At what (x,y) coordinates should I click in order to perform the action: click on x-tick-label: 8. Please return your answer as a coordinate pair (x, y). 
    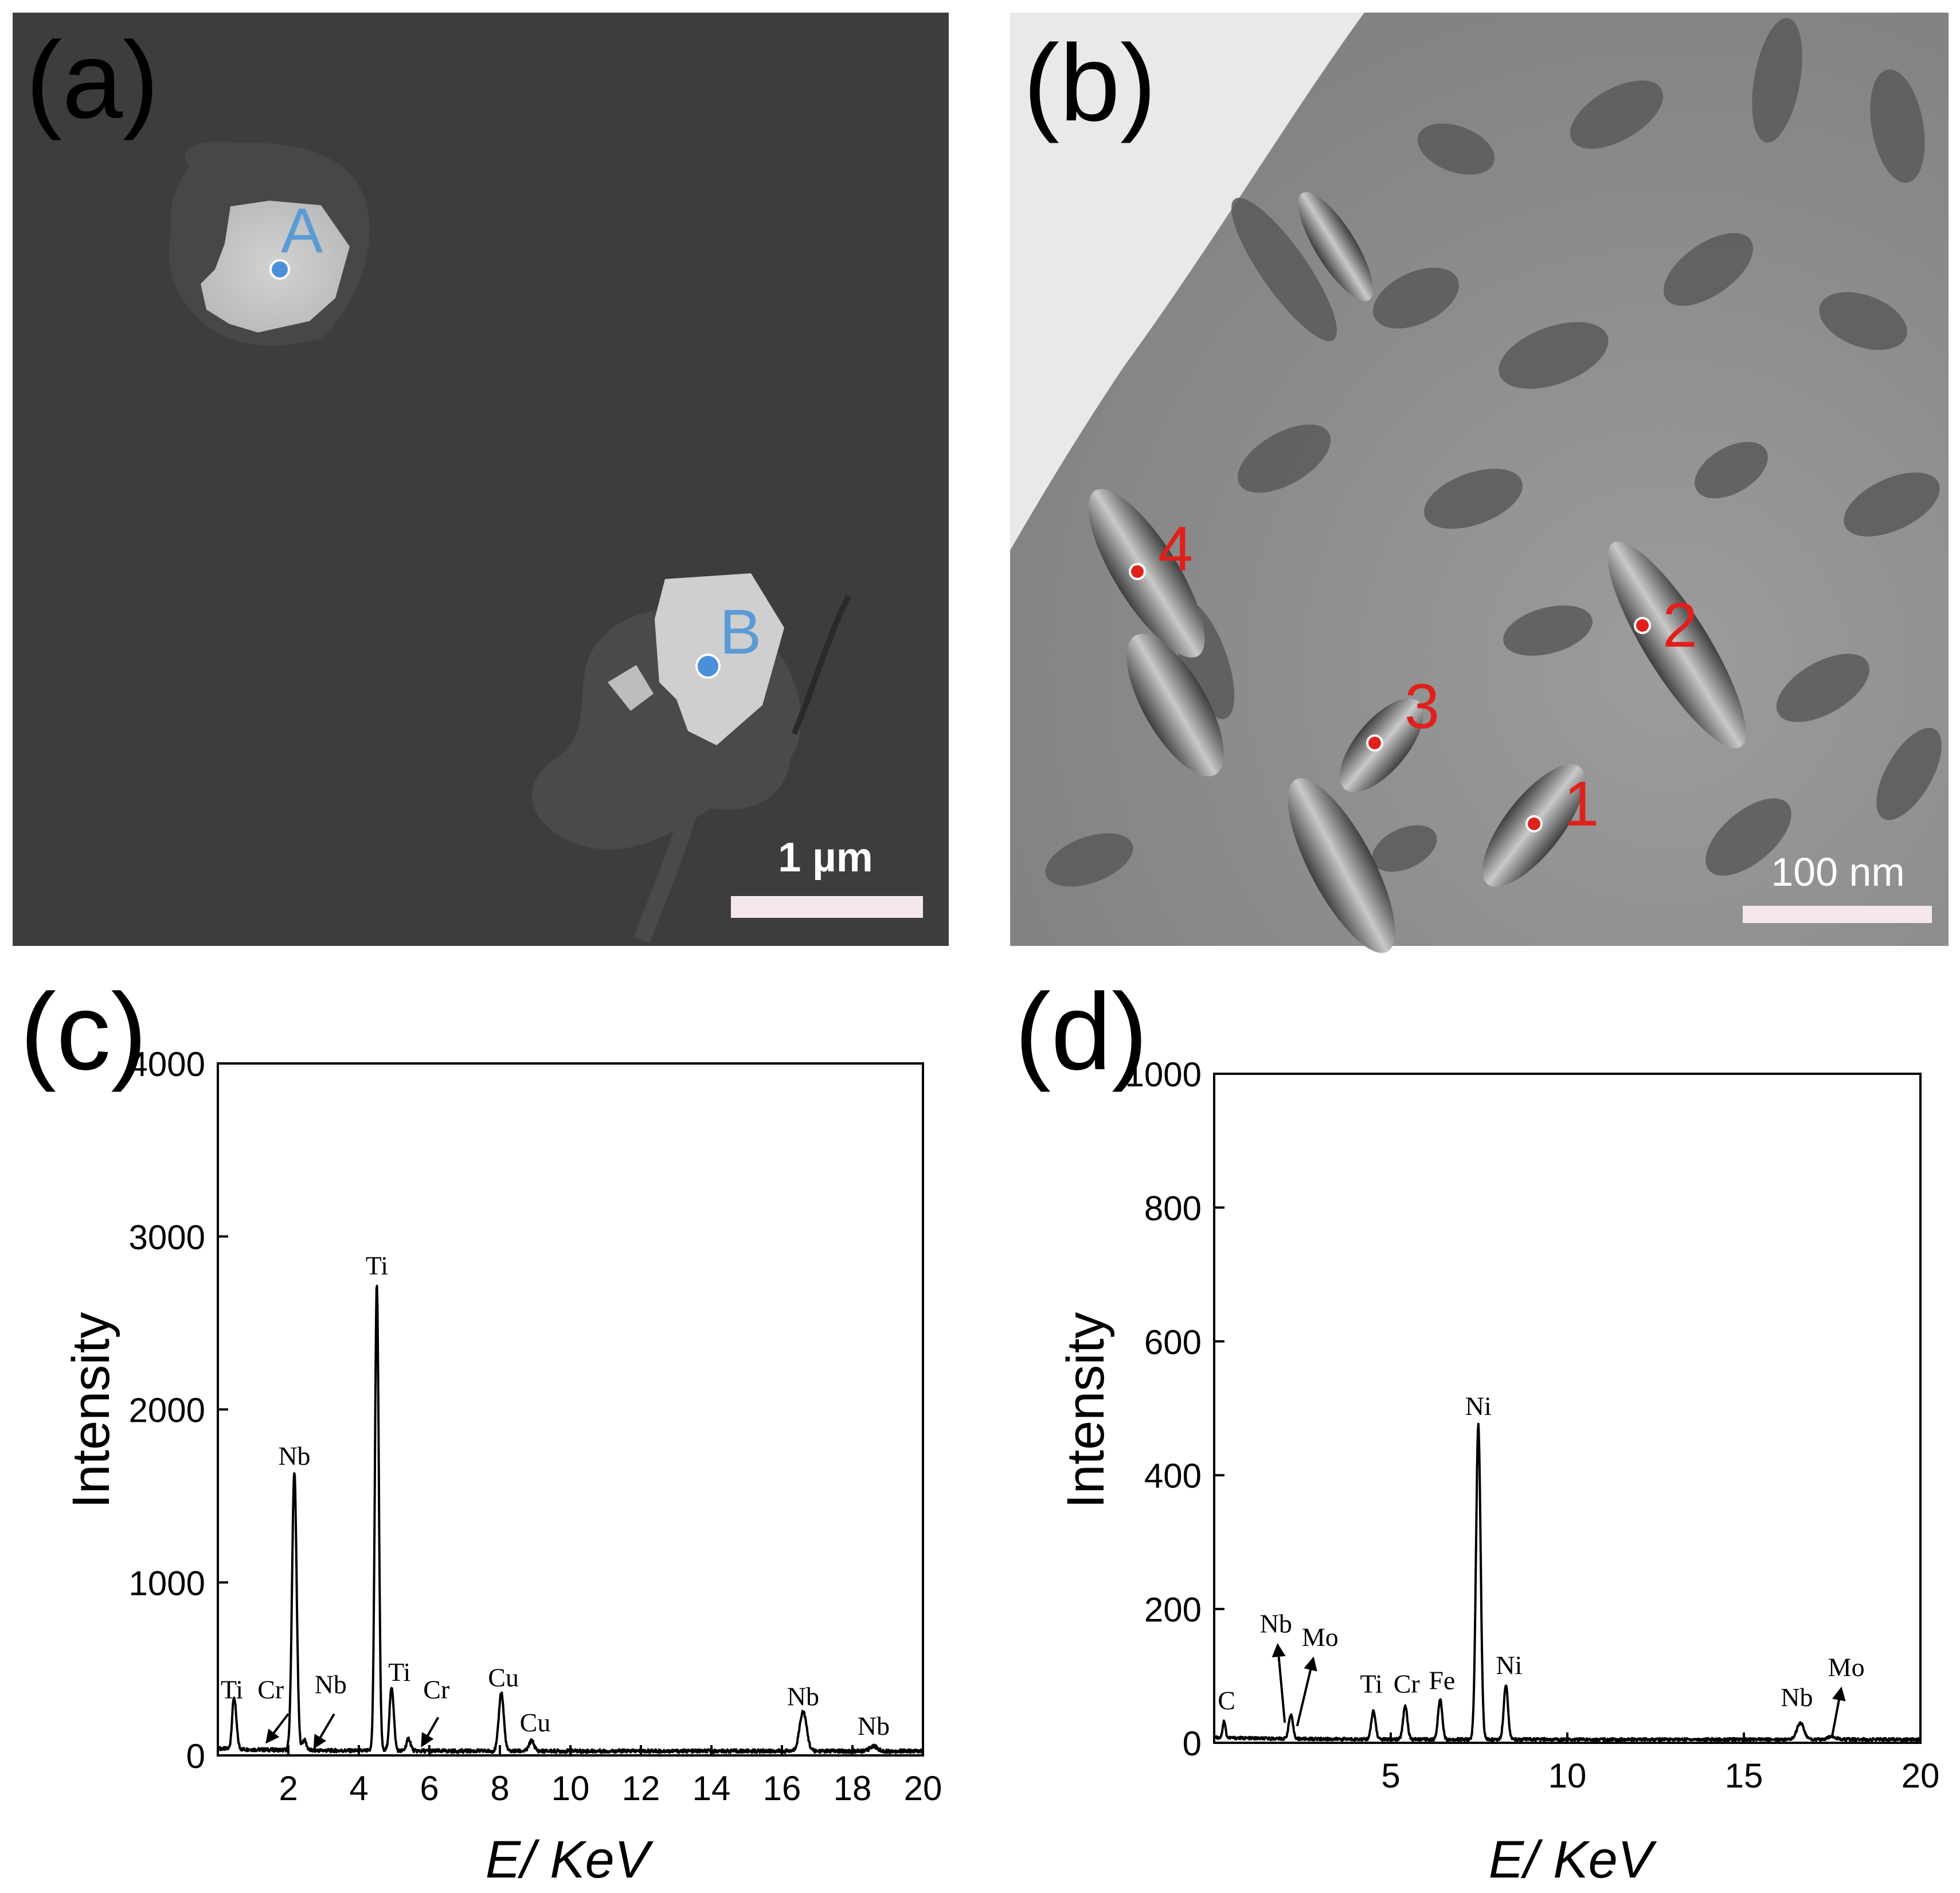
    Looking at the image, I should click on (499, 1789).